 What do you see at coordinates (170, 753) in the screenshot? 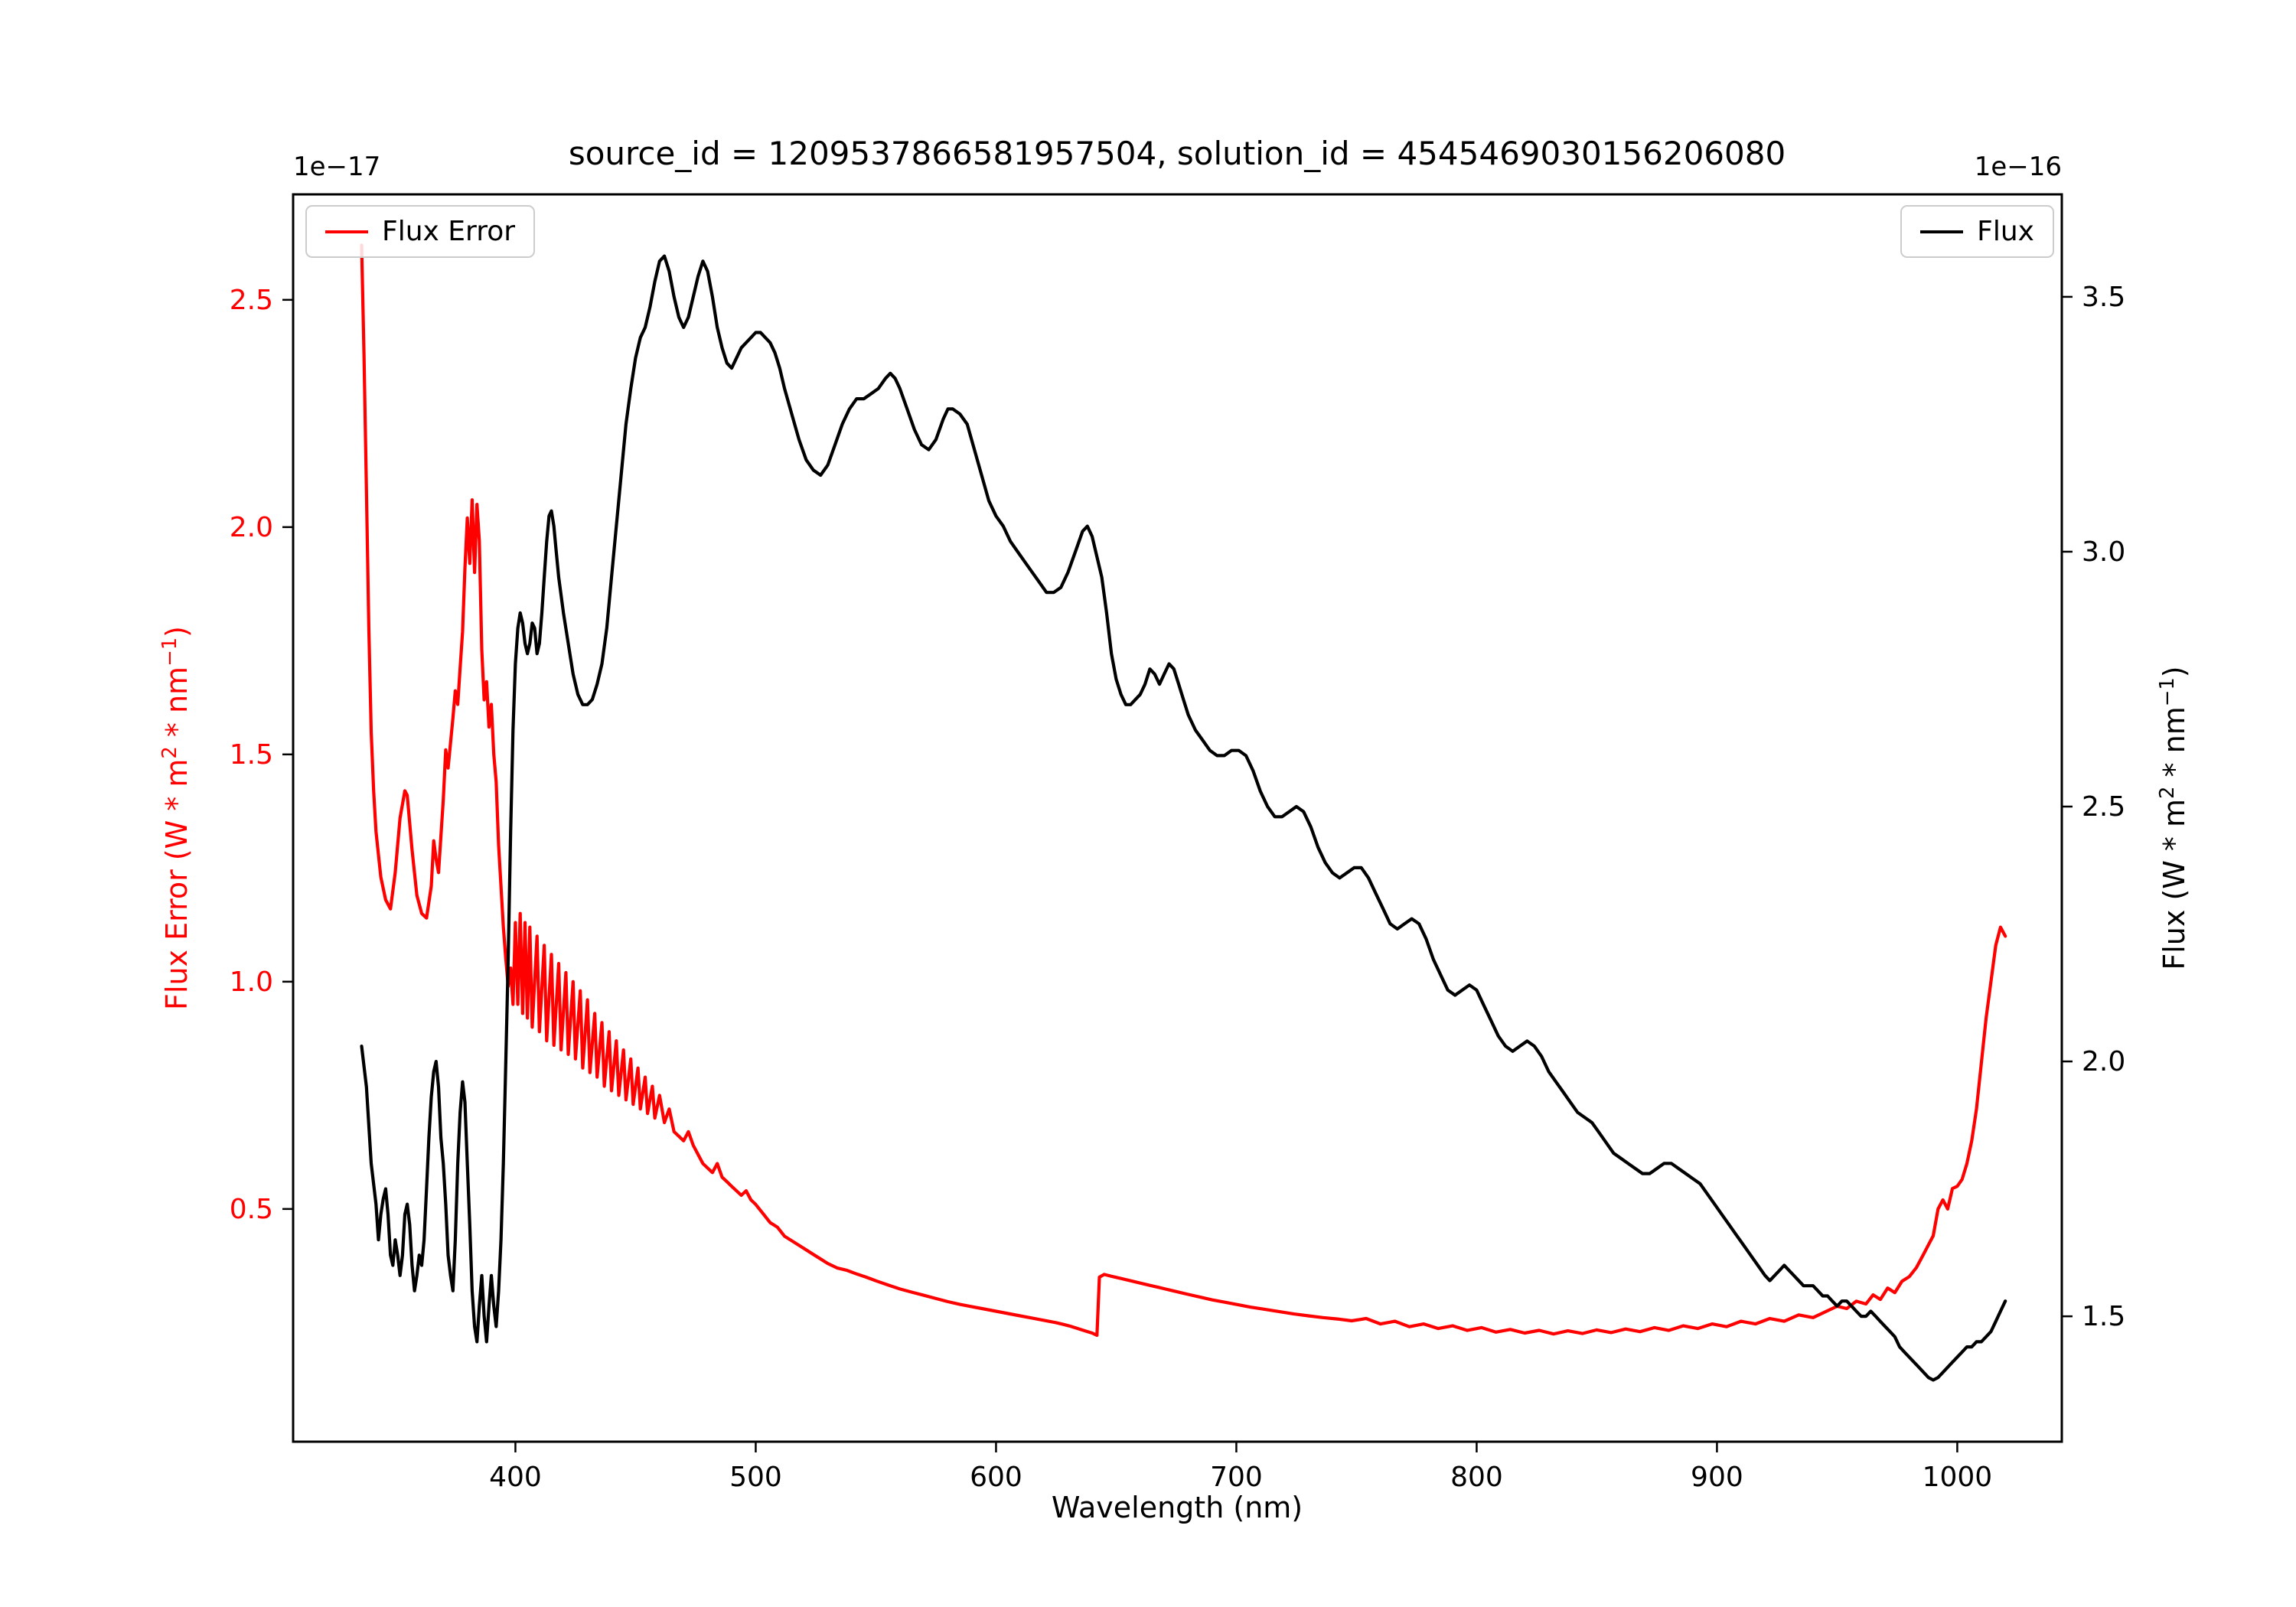
I see `left-y-label-sup2: 2` at bounding box center [170, 753].